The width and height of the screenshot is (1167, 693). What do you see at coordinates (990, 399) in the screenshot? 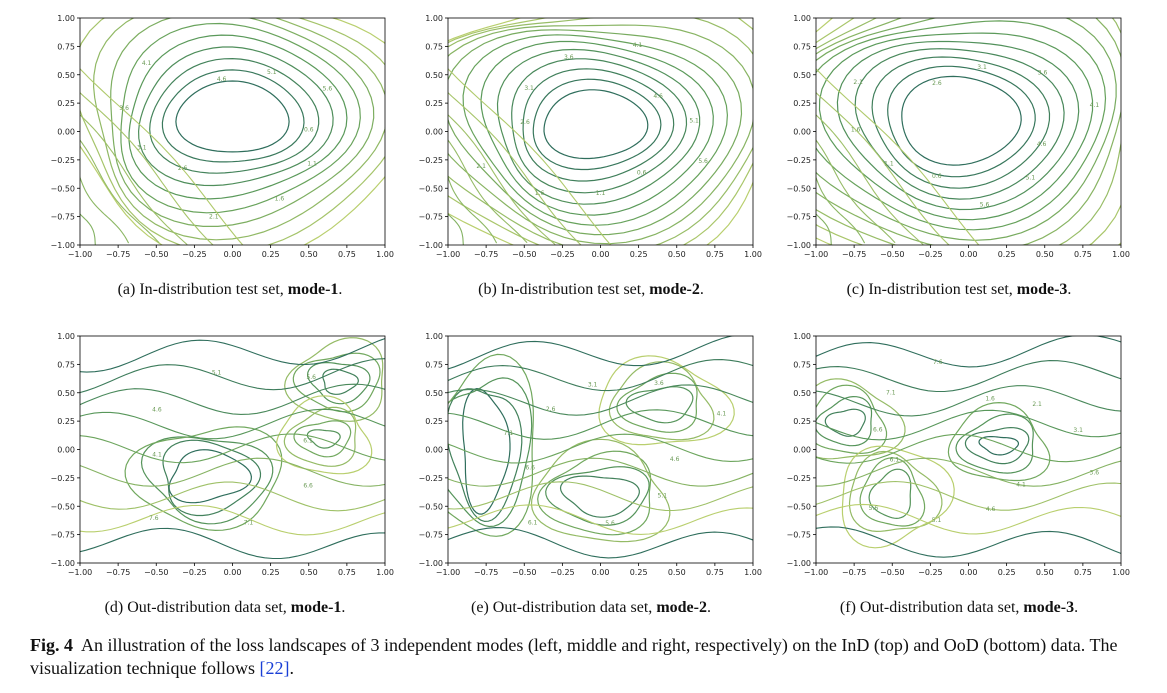
I see `contour-value-label: 1.6` at bounding box center [990, 399].